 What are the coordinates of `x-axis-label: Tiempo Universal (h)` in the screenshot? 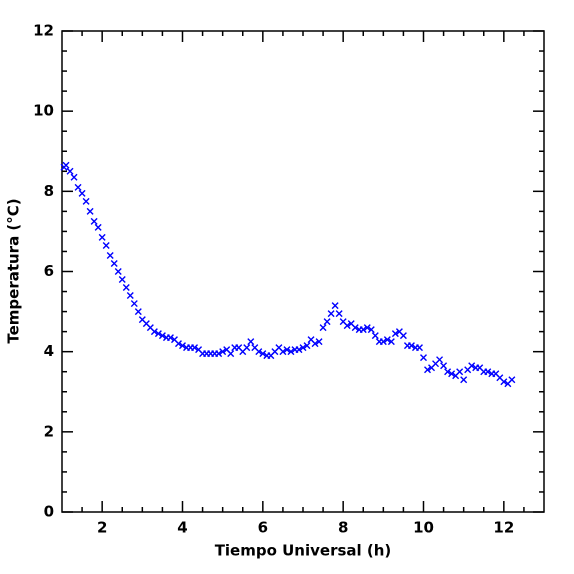 It's located at (303, 551).